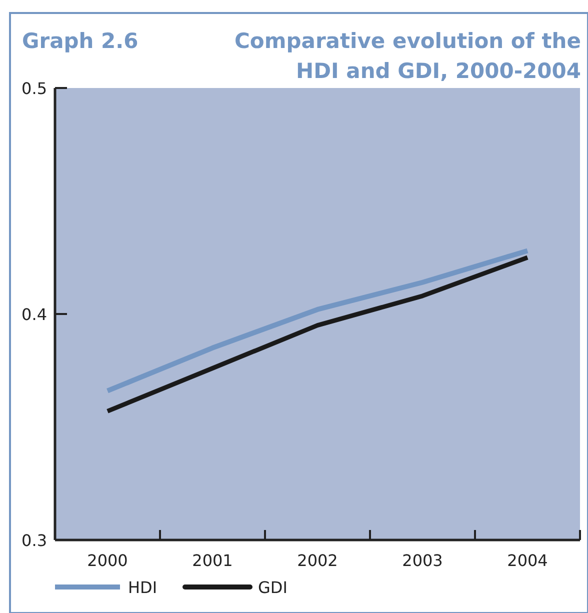 Image resolution: width=588 pixels, height=613 pixels. Describe the element at coordinates (212, 560) in the screenshot. I see `x-tick-label: 2001` at that location.